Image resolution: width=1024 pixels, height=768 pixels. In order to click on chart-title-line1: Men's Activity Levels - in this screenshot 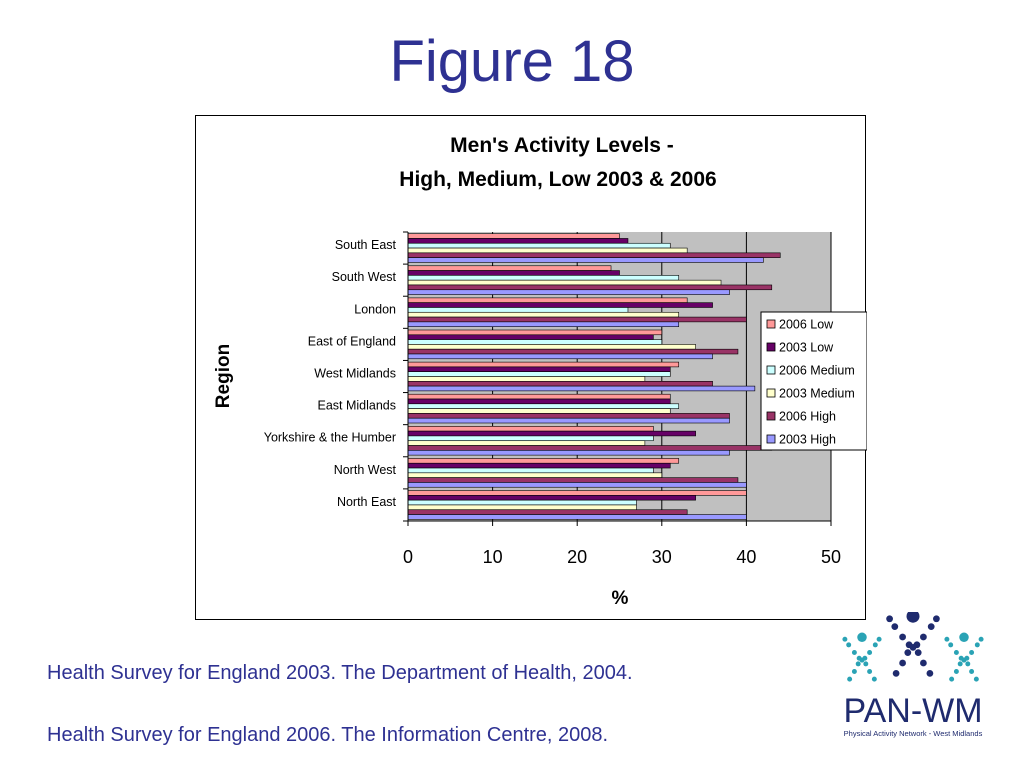, I will do `click(562, 145)`.